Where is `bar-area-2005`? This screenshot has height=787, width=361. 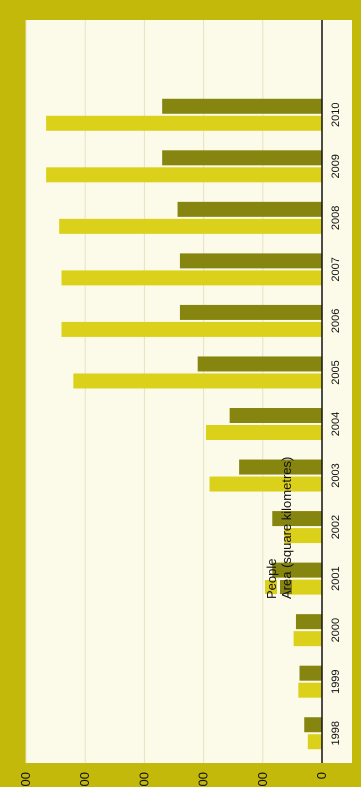 bar-area-2005 is located at coordinates (259, 364).